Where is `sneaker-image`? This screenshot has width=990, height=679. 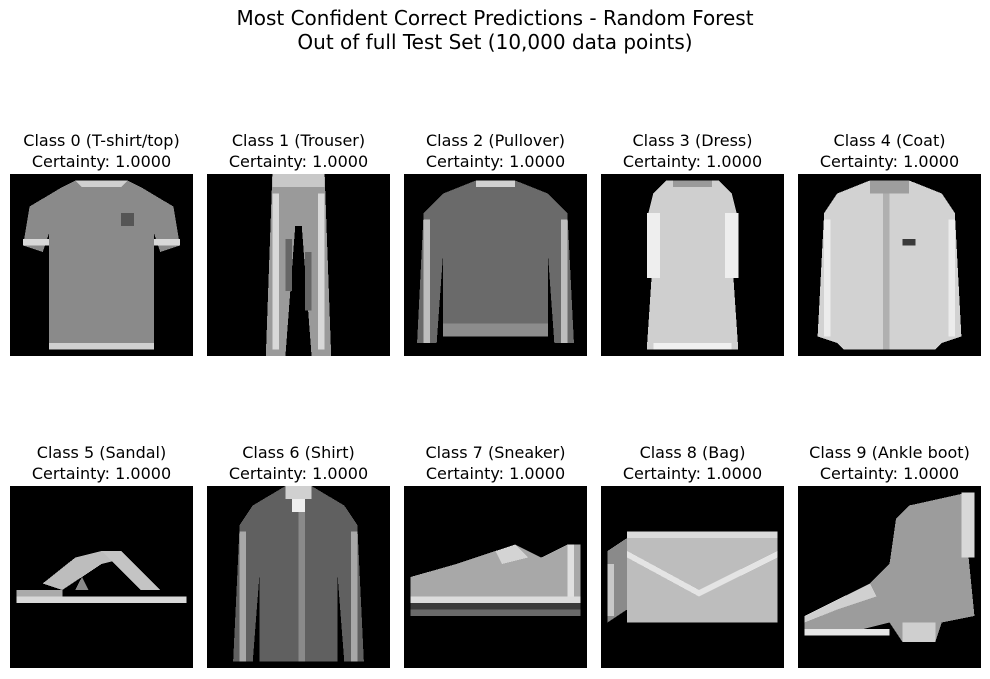 sneaker-image is located at coordinates (495, 577).